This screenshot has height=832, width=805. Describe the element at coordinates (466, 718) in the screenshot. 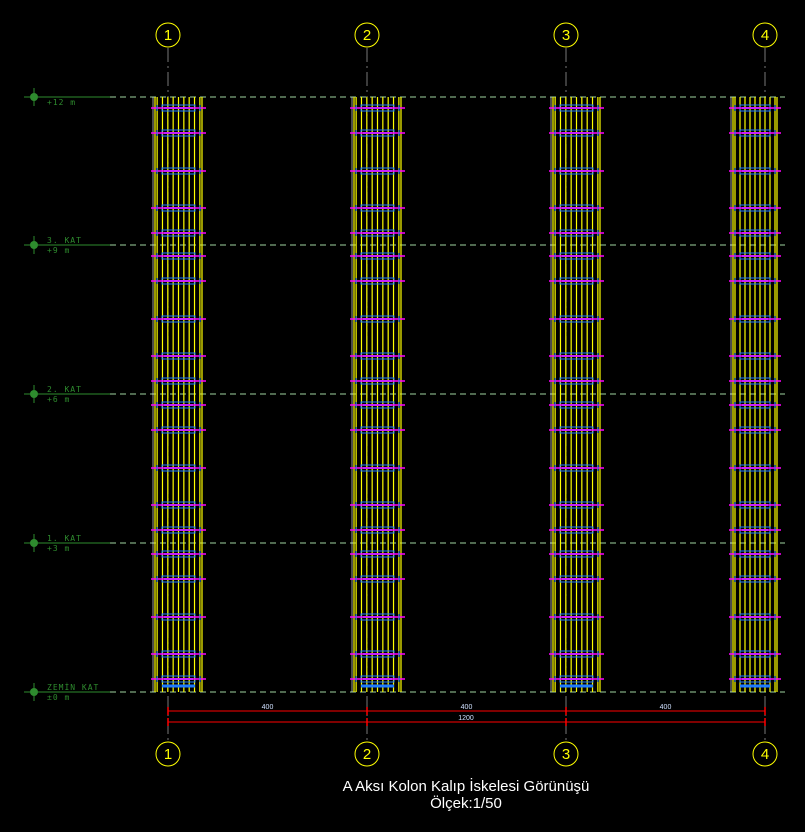

I see `dimension-total-label: 1200` at that location.